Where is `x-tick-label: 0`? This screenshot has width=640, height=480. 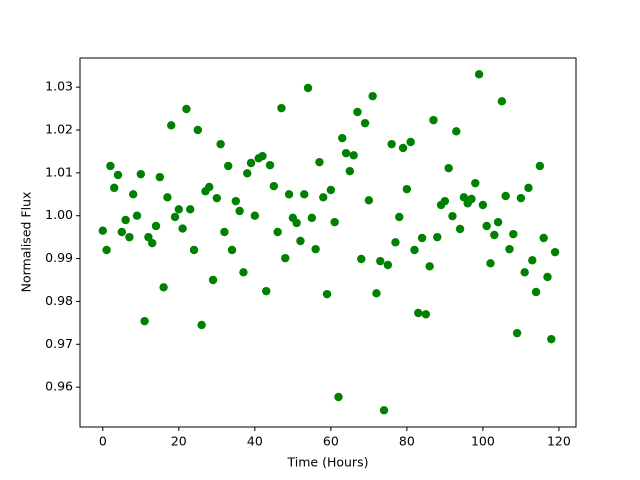 x-tick-label: 0 is located at coordinates (103, 441).